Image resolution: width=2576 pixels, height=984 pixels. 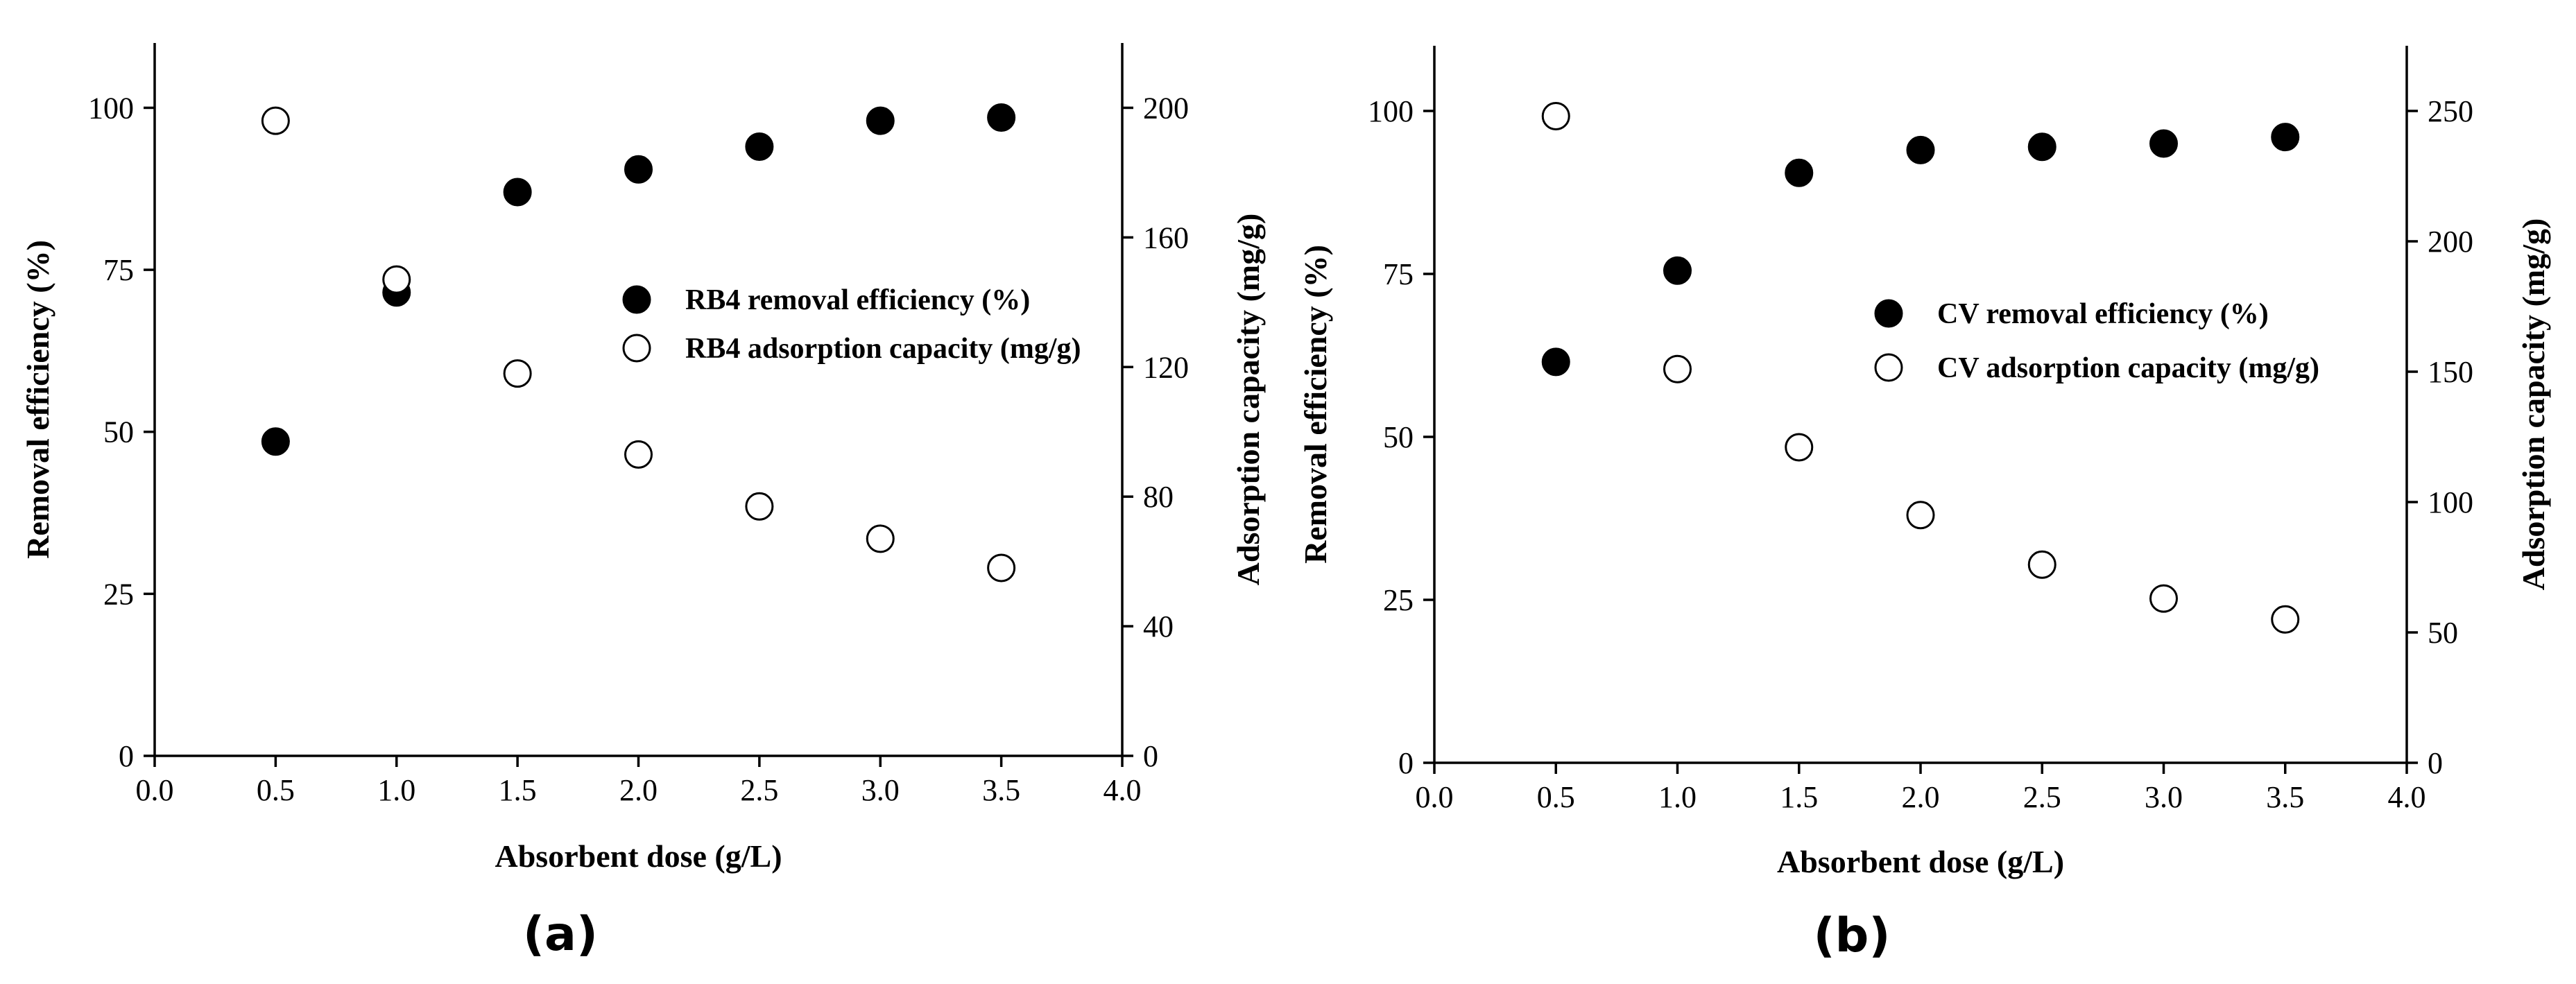 I want to click on y2-tick-label: 80, so click(x=1158, y=497).